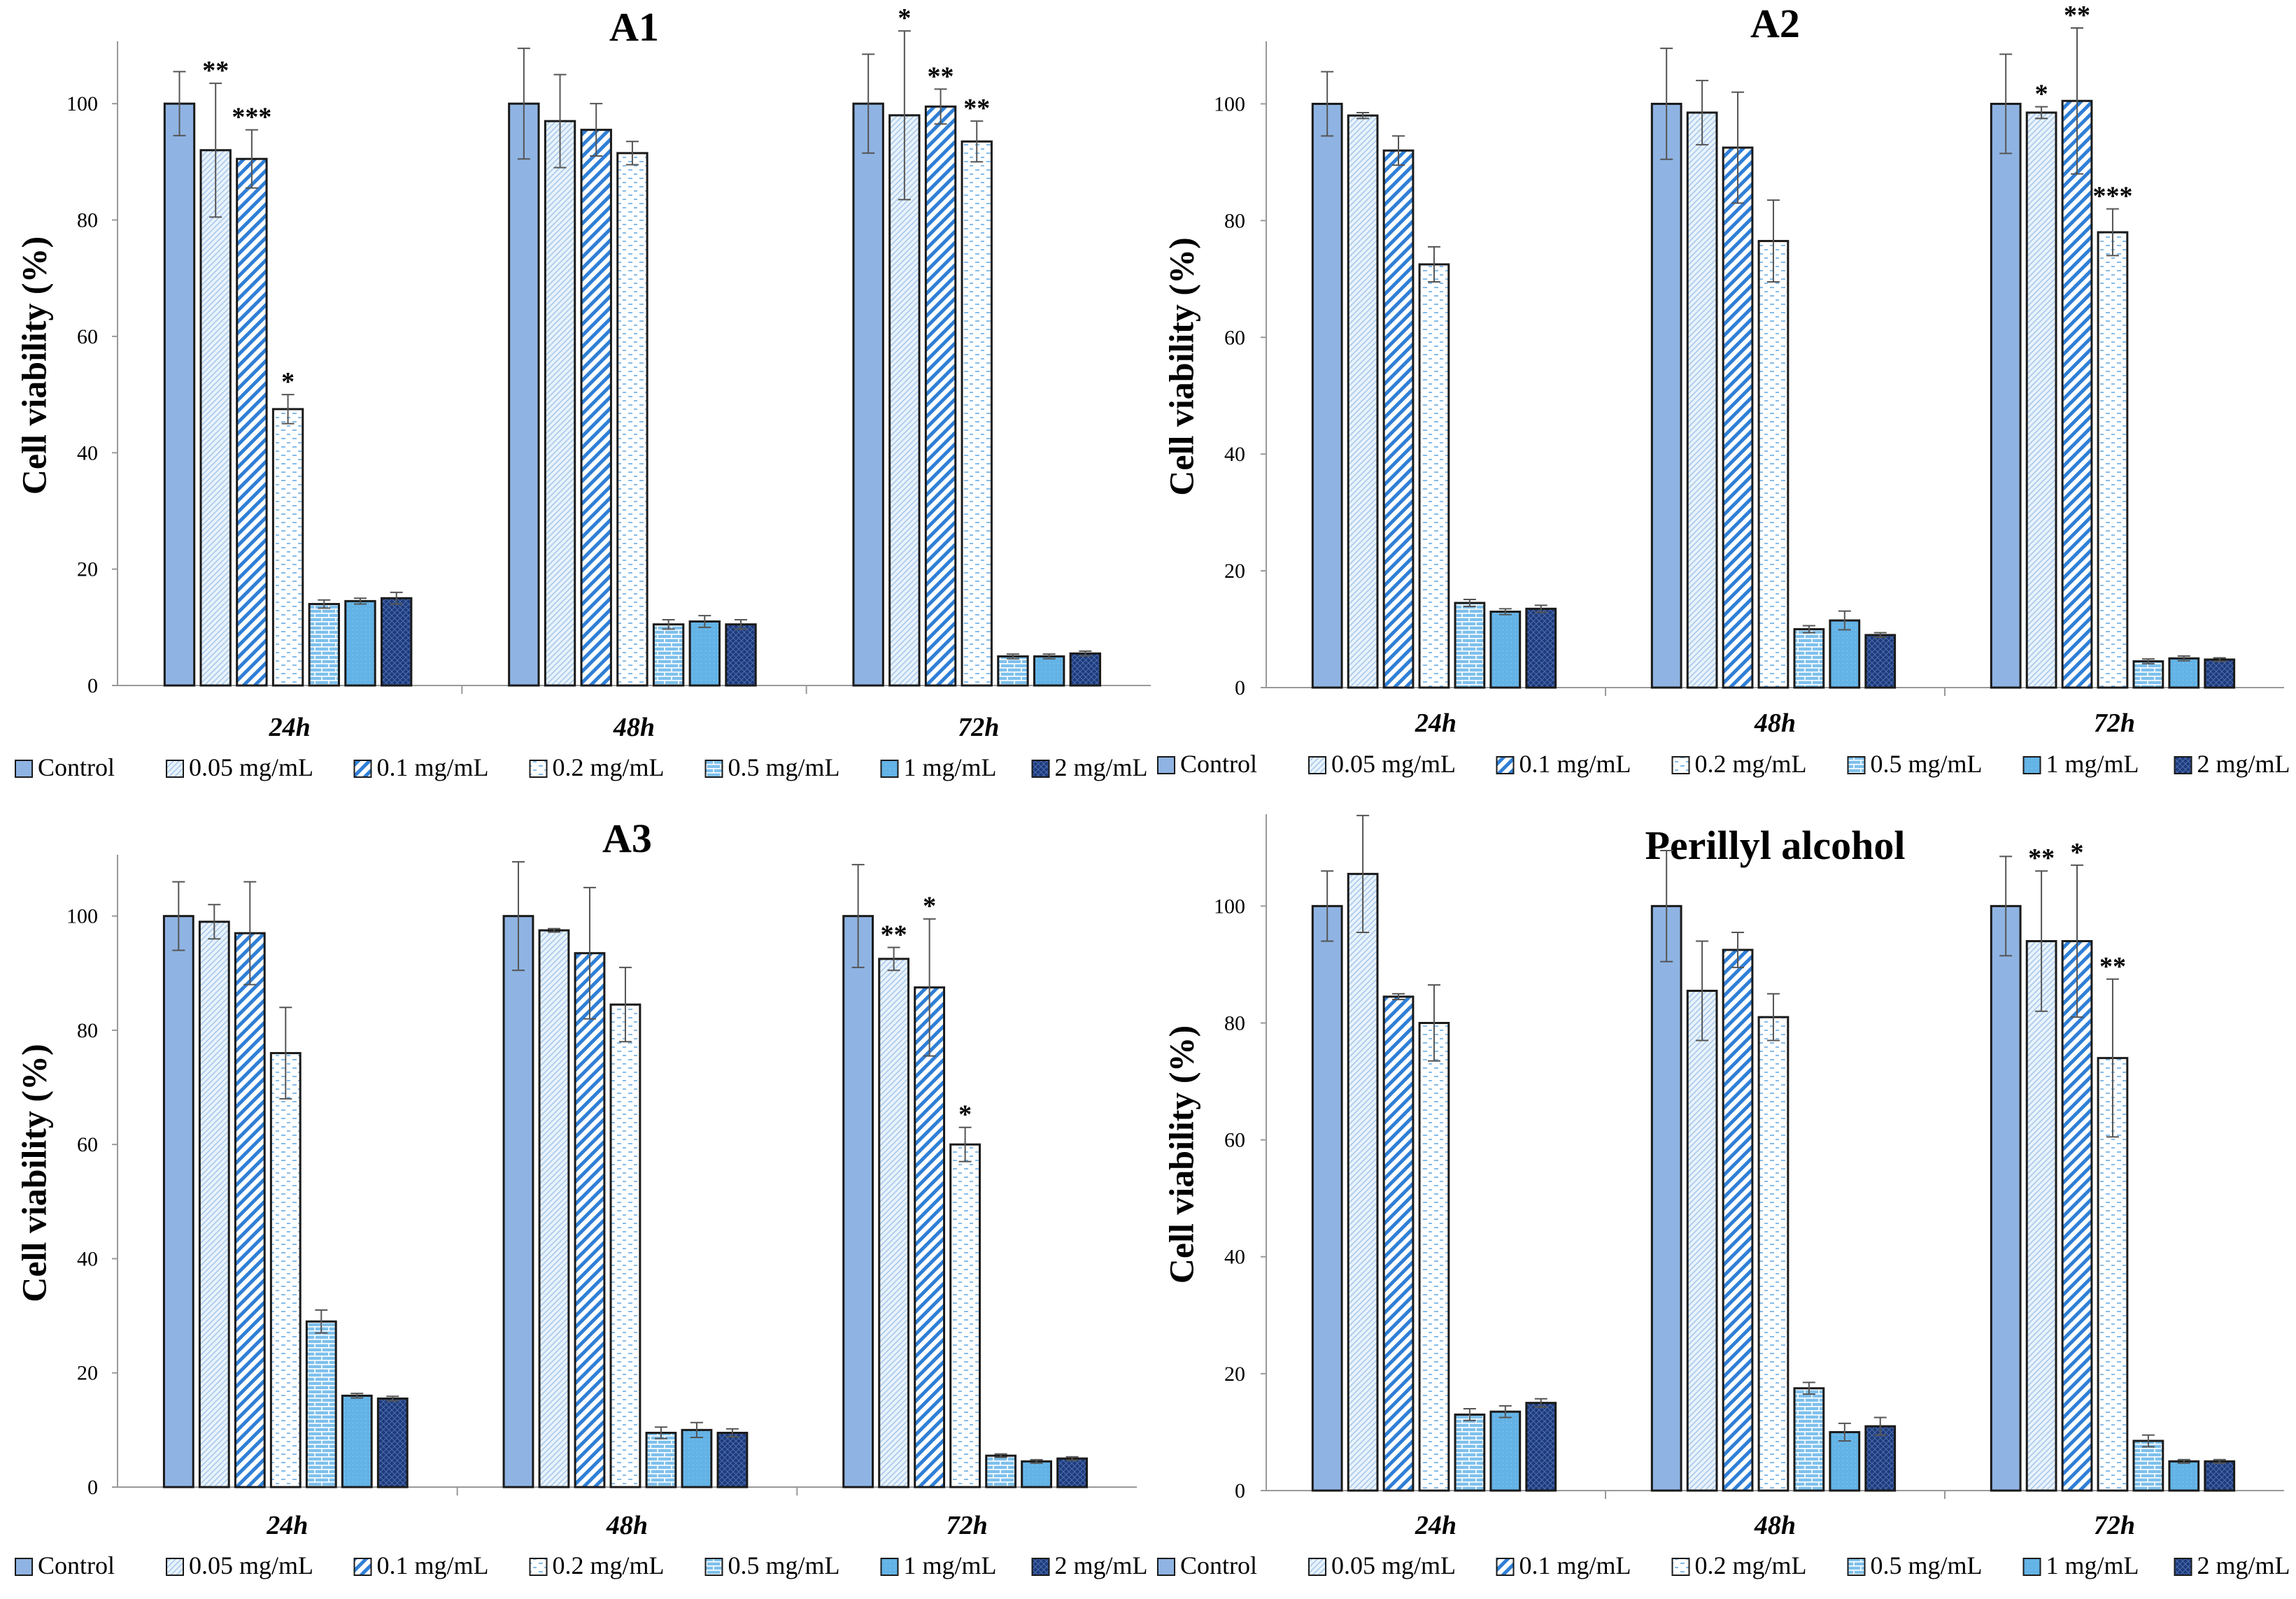  What do you see at coordinates (2243, 1565) in the screenshot?
I see `legend-label: 2 mg/mL` at bounding box center [2243, 1565].